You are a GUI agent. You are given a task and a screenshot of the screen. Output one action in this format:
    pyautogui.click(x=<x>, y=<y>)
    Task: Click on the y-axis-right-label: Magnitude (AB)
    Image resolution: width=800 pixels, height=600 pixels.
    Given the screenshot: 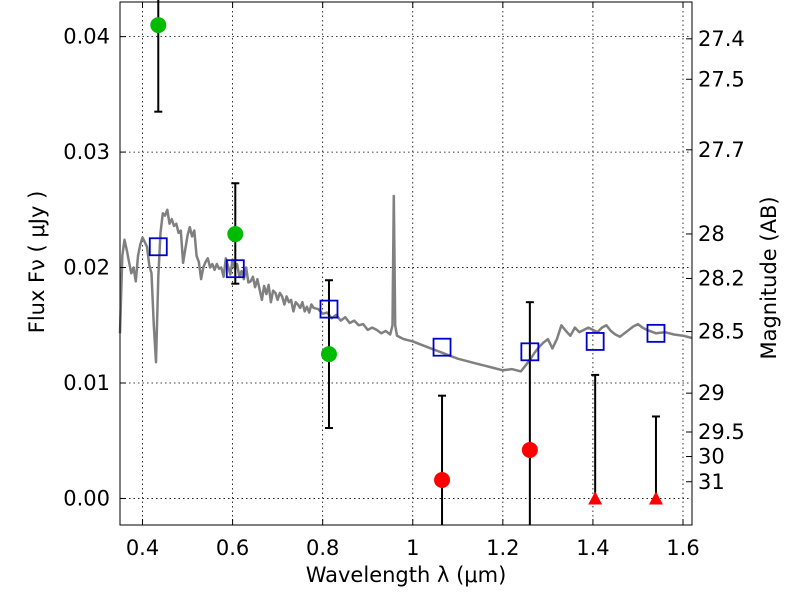 What is the action you would take?
    pyautogui.click(x=769, y=277)
    